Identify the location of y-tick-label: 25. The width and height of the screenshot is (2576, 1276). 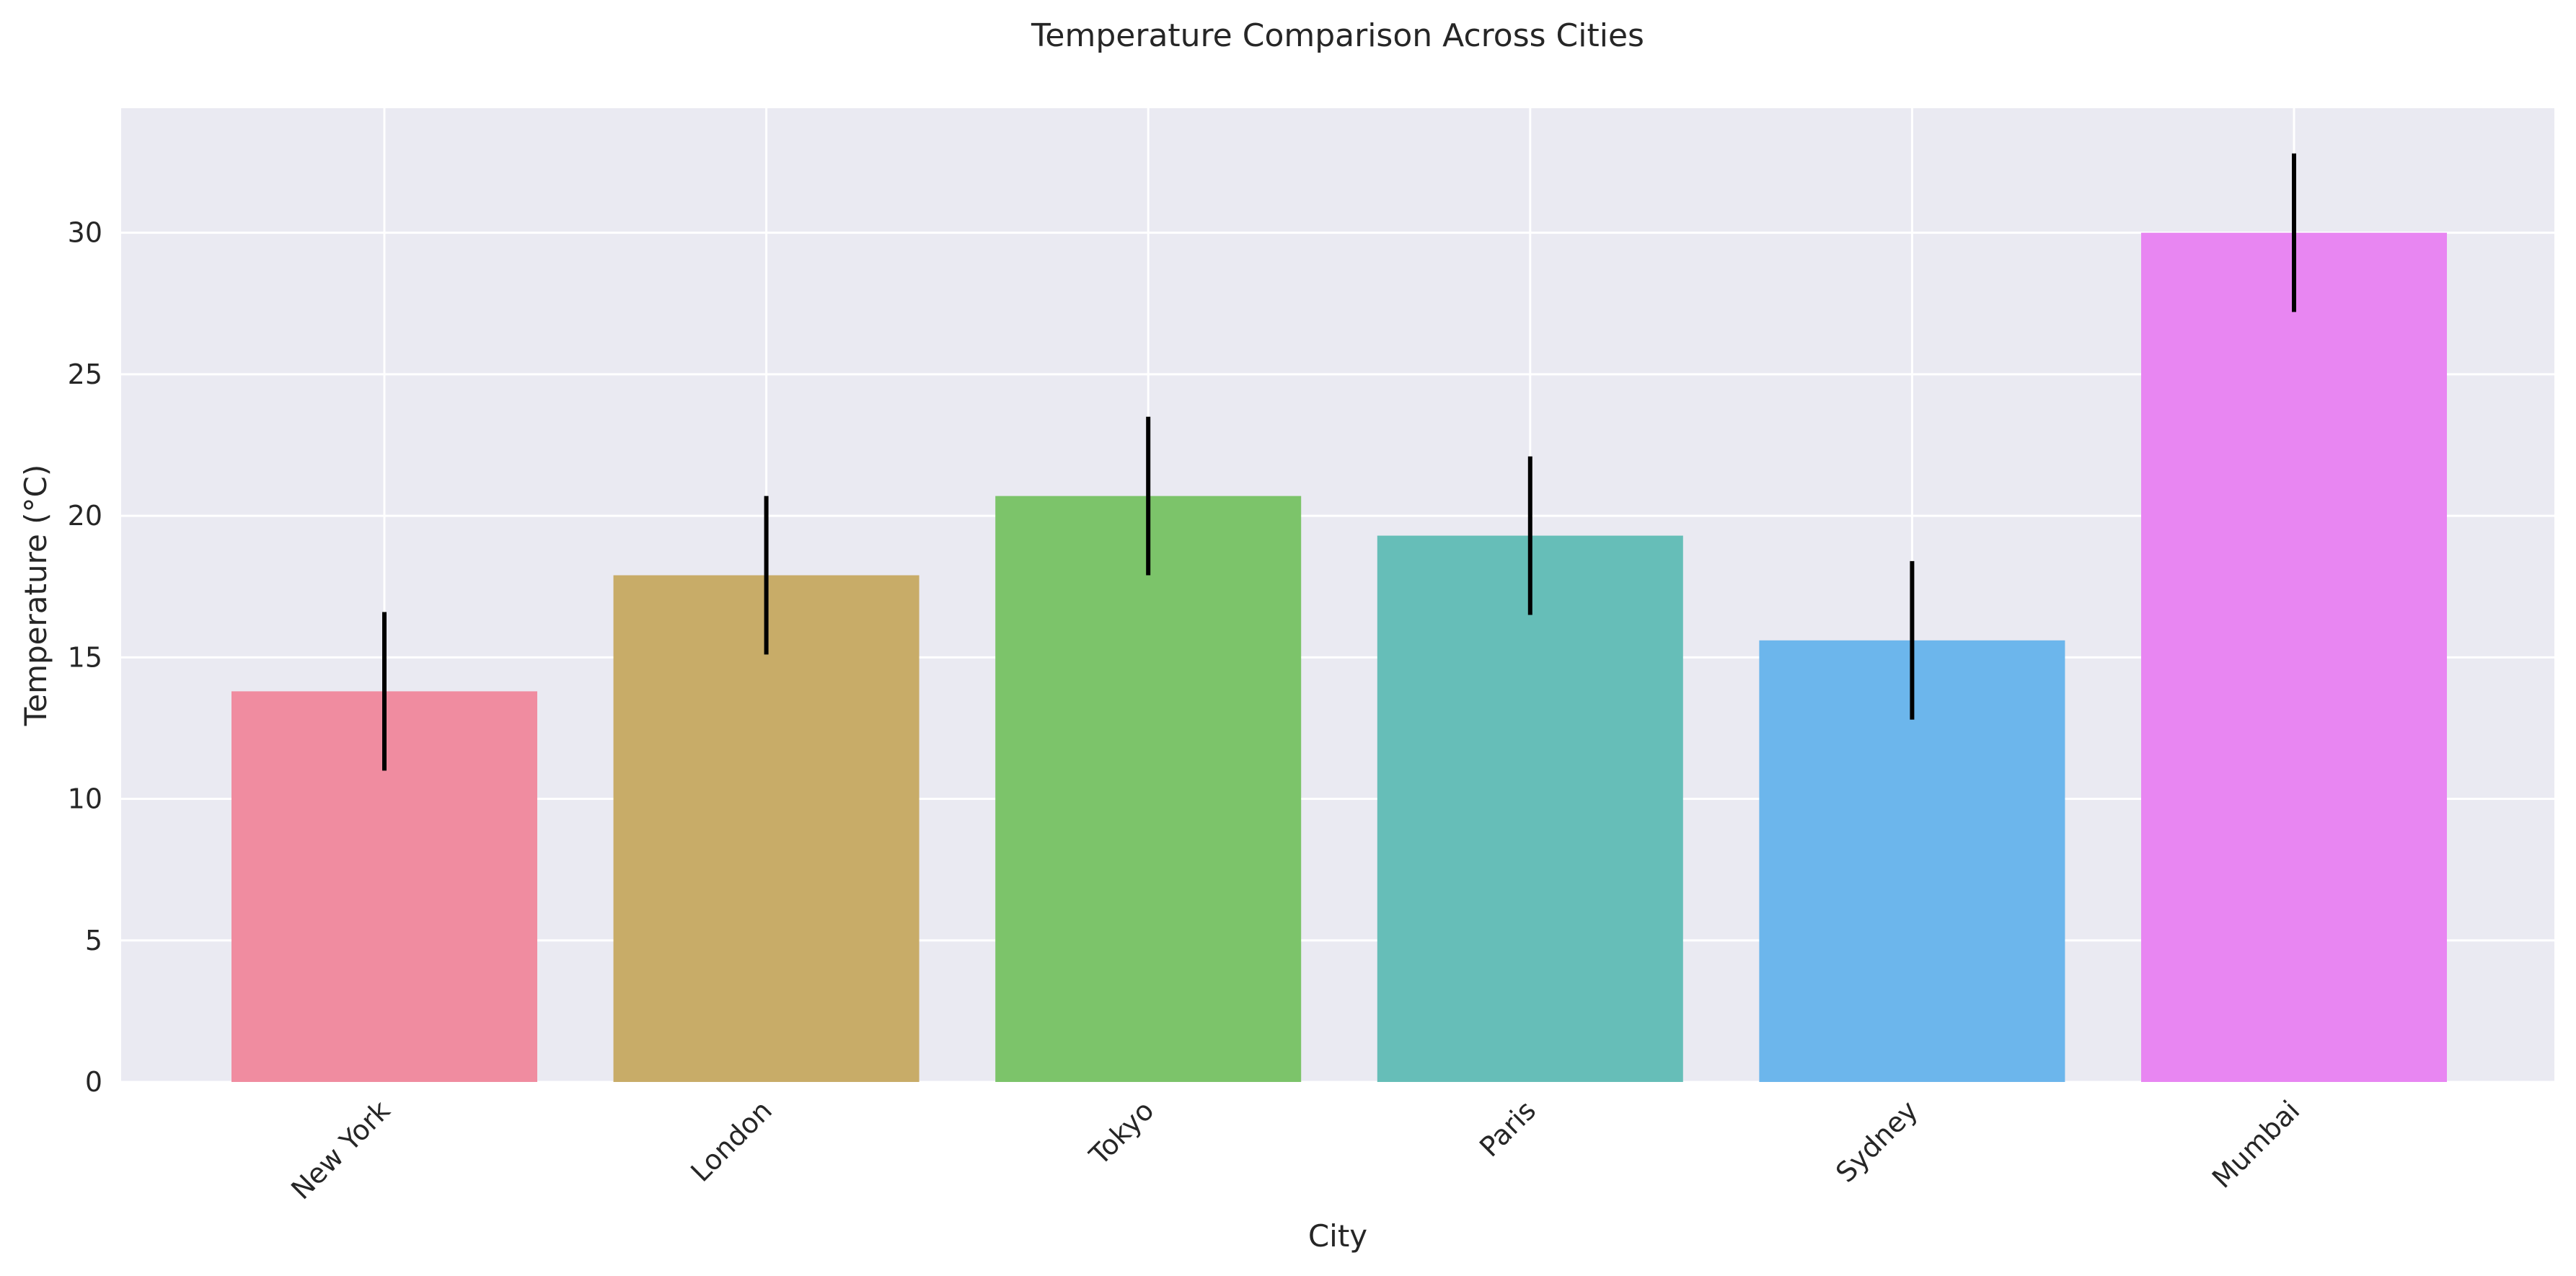
(85, 374).